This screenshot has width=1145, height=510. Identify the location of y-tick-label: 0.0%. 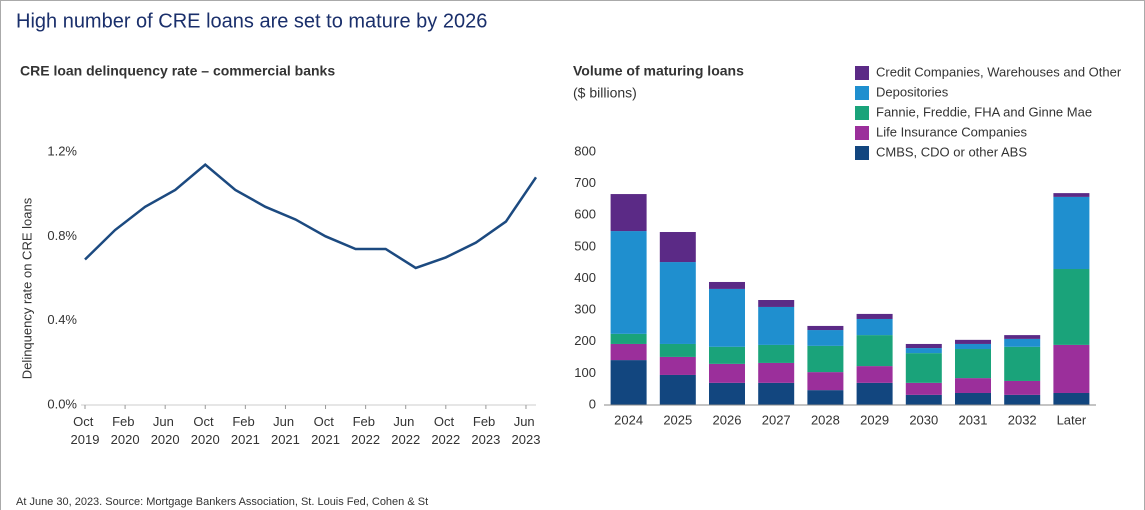
(62, 403).